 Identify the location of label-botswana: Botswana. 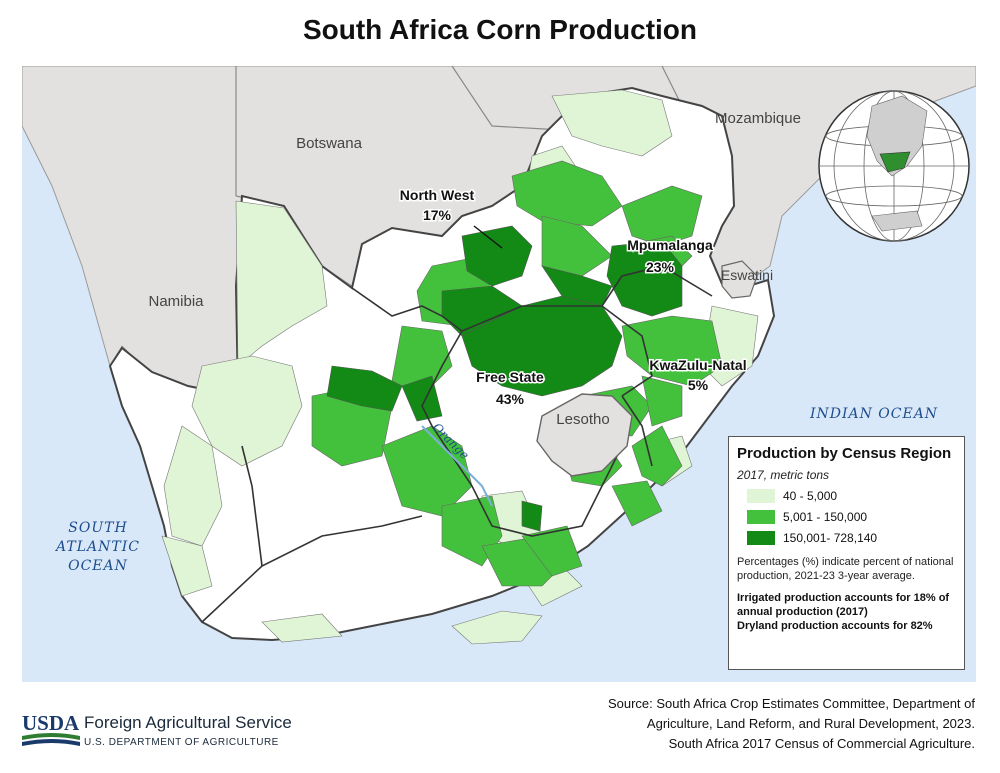
(329, 143).